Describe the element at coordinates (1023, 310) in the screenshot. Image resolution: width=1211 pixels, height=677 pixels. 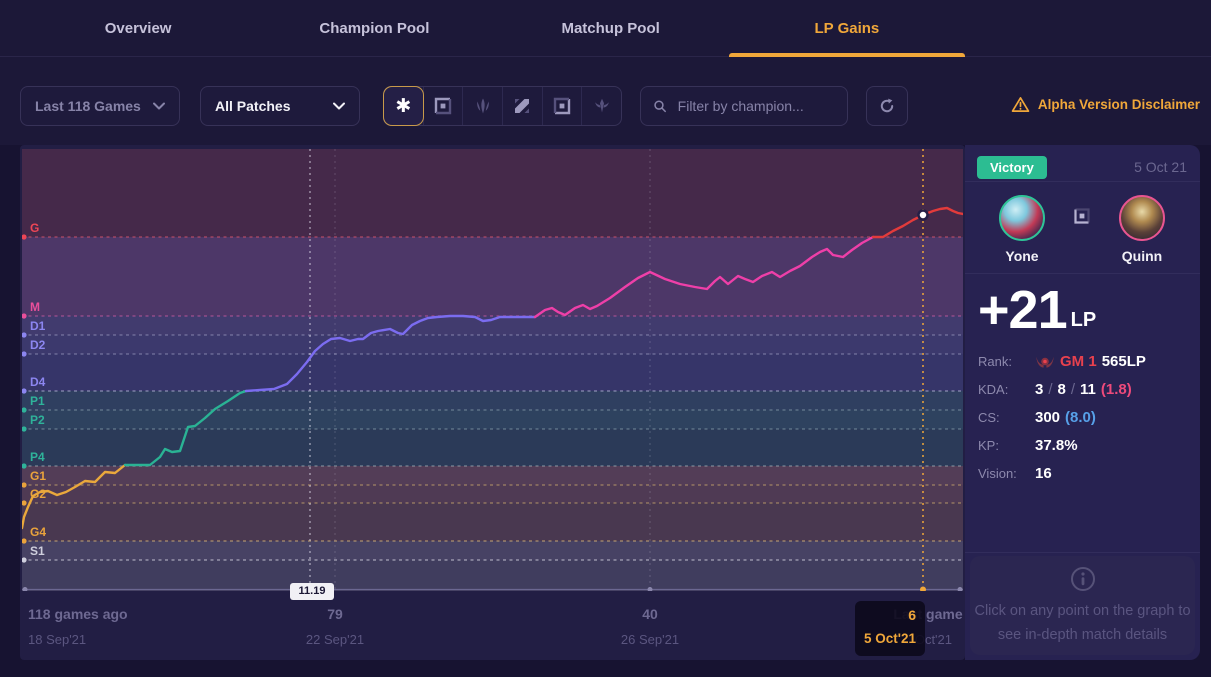
I see `lp-change-value: +21` at that location.